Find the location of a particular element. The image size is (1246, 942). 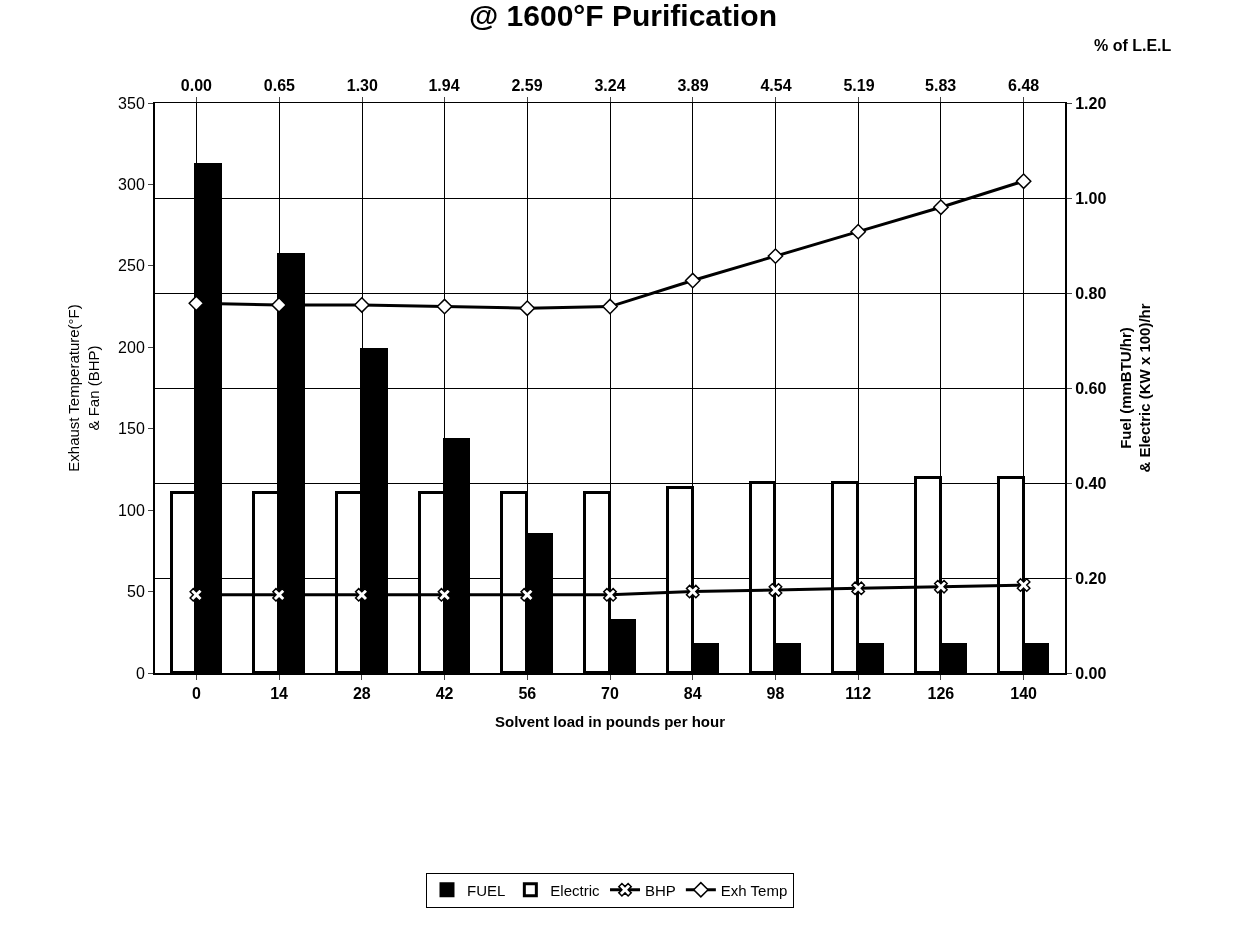

legend-label: FUEL is located at coordinates (486, 890).